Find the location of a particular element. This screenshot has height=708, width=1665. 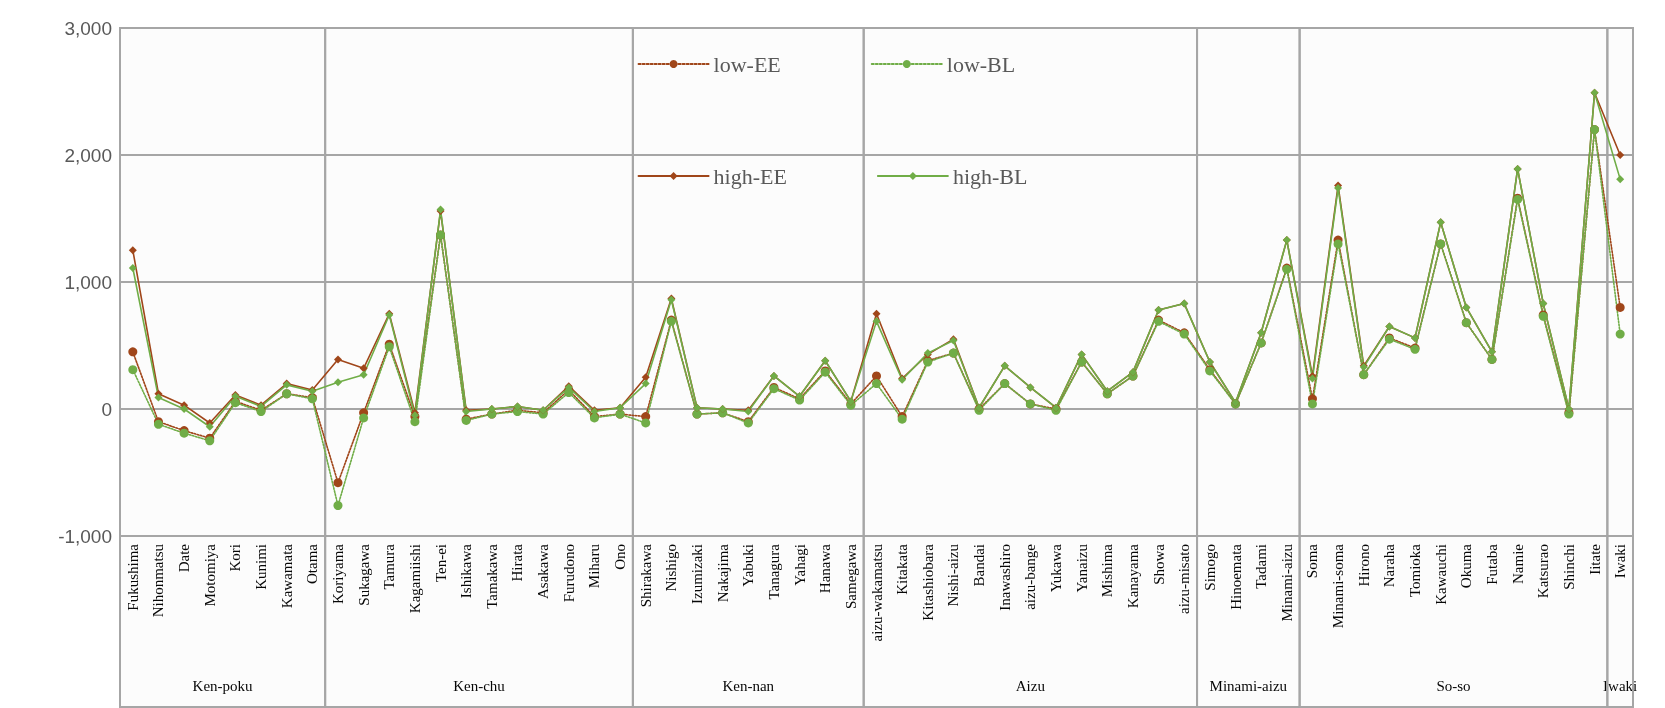

x-tick-label: Nishi-aizu is located at coordinates (953, 575).